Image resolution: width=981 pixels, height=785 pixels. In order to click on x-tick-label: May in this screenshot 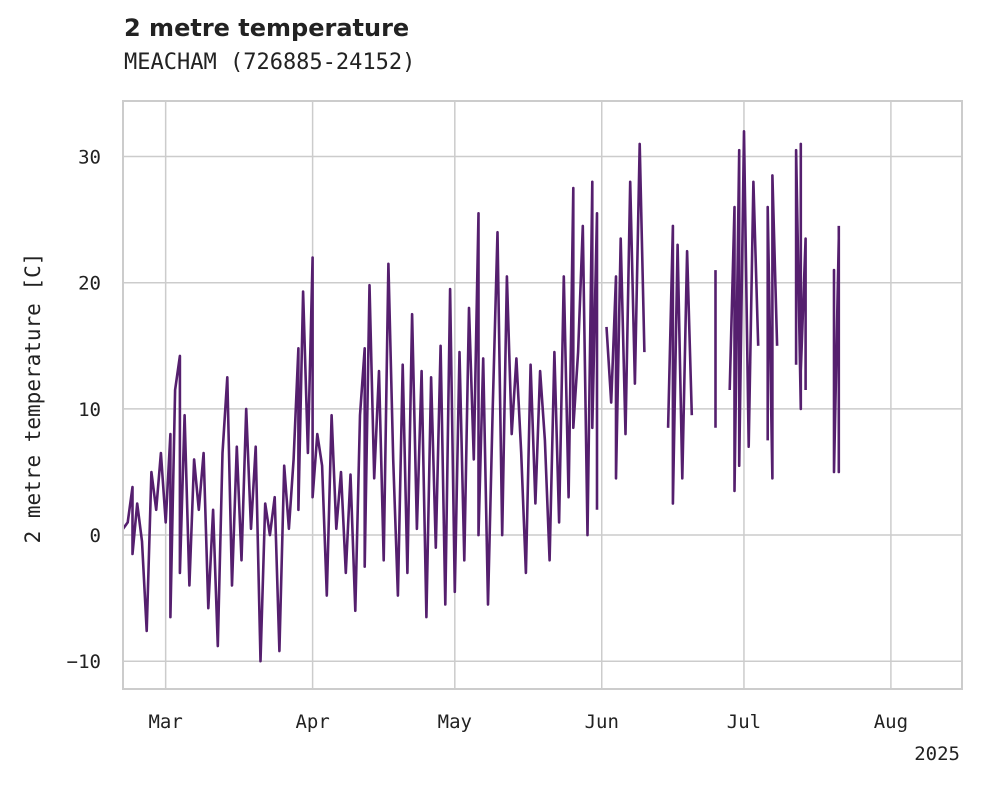, I will do `click(455, 722)`.